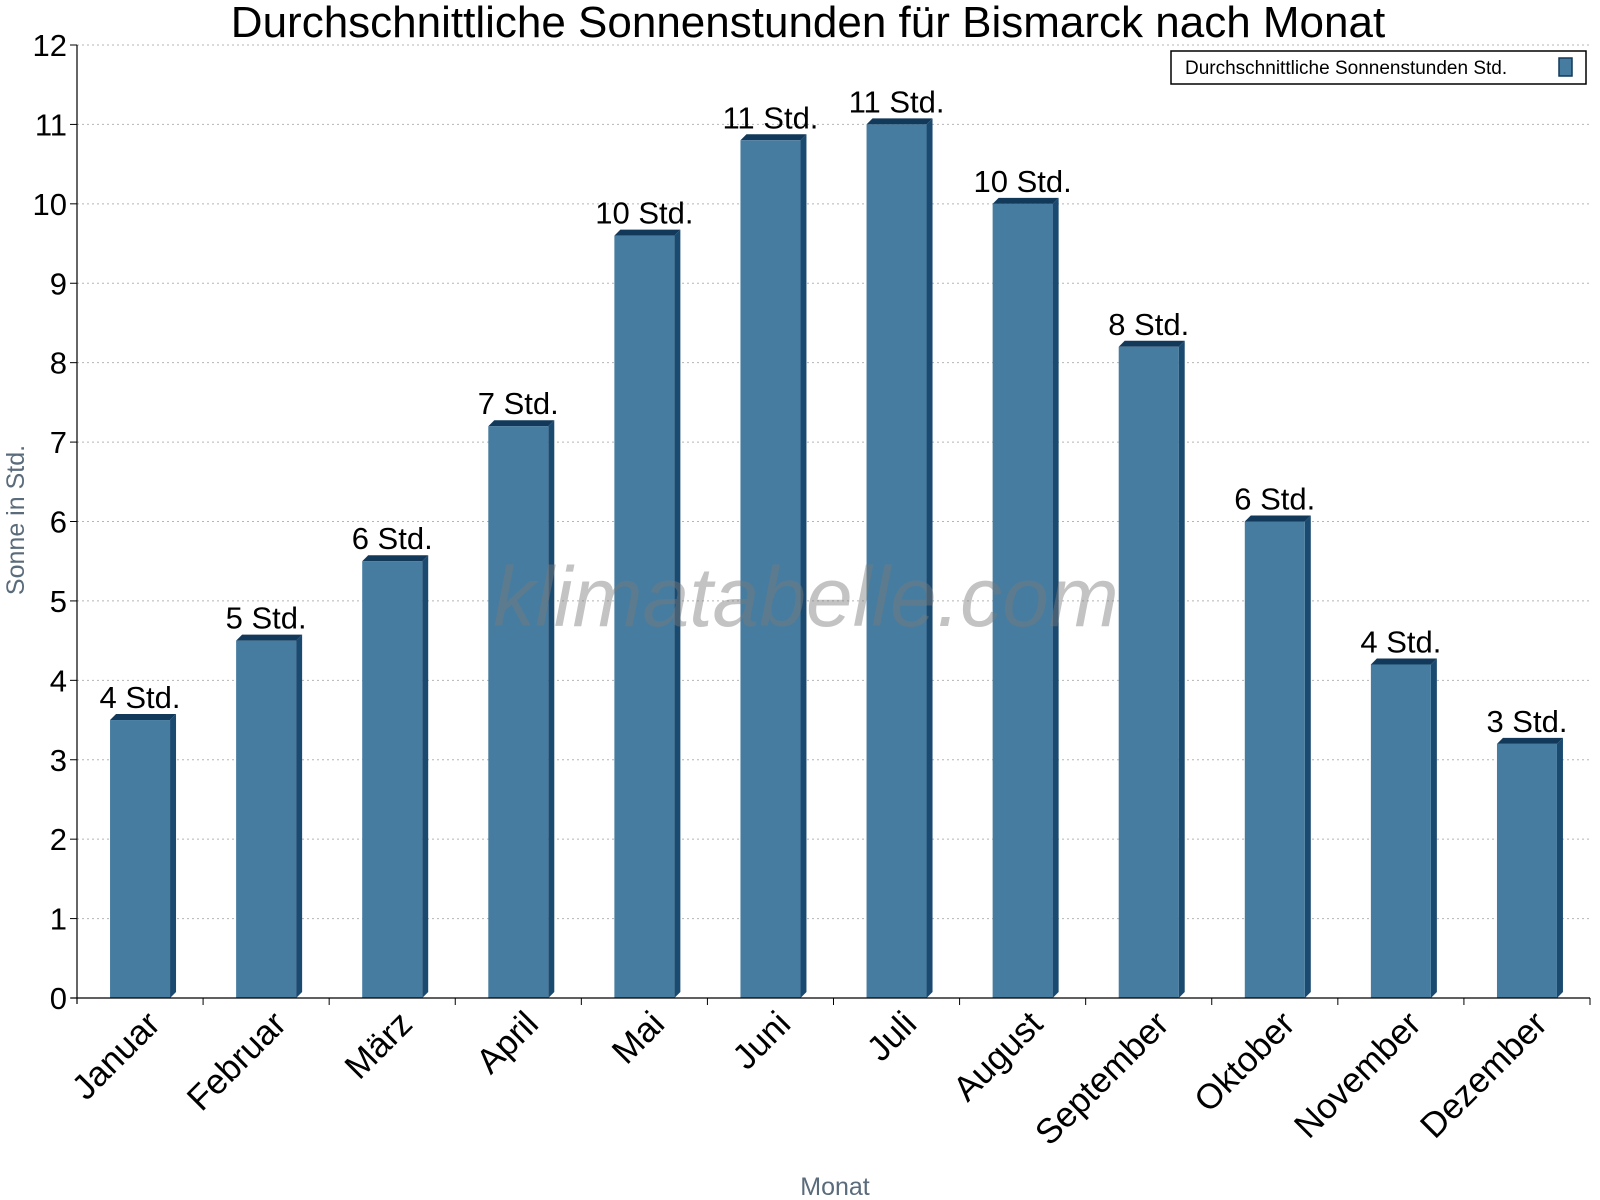  I want to click on y-tick-label: 3, so click(58, 760).